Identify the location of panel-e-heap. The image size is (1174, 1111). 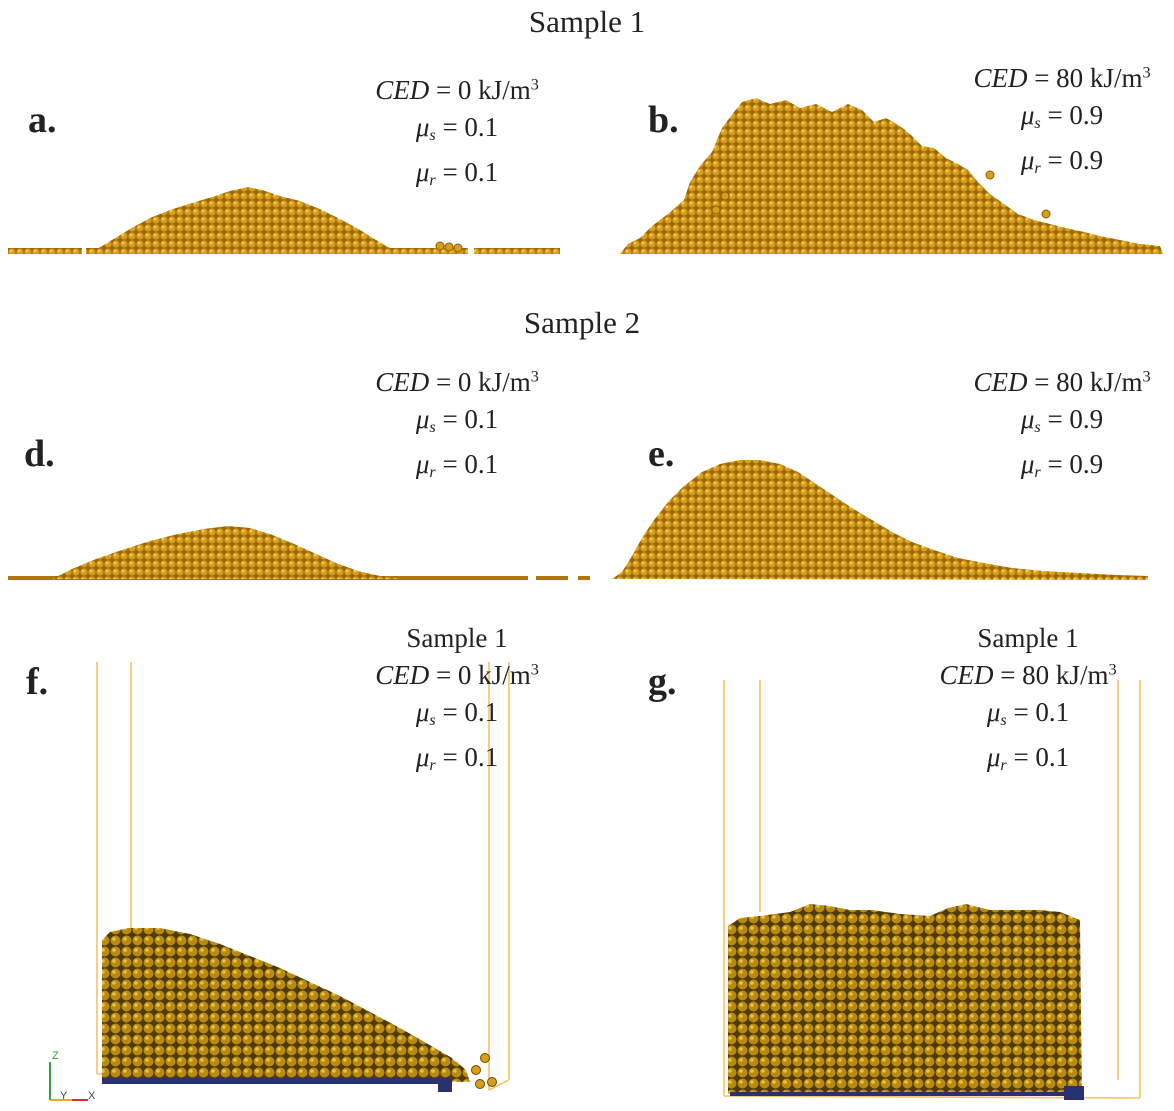
(880, 520).